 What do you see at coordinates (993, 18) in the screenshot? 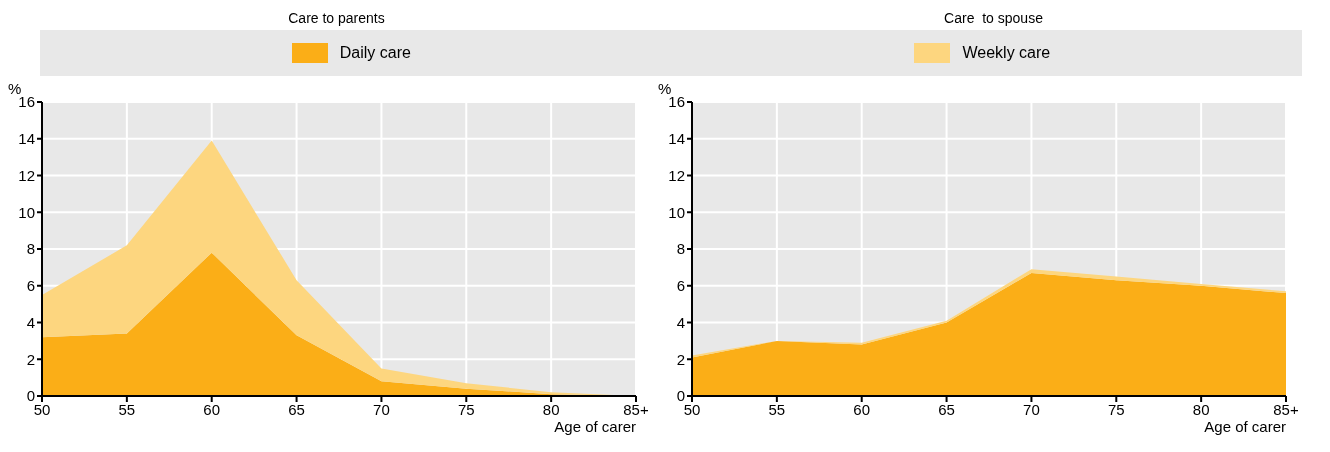
I see `chart-title: Care to spouse` at bounding box center [993, 18].